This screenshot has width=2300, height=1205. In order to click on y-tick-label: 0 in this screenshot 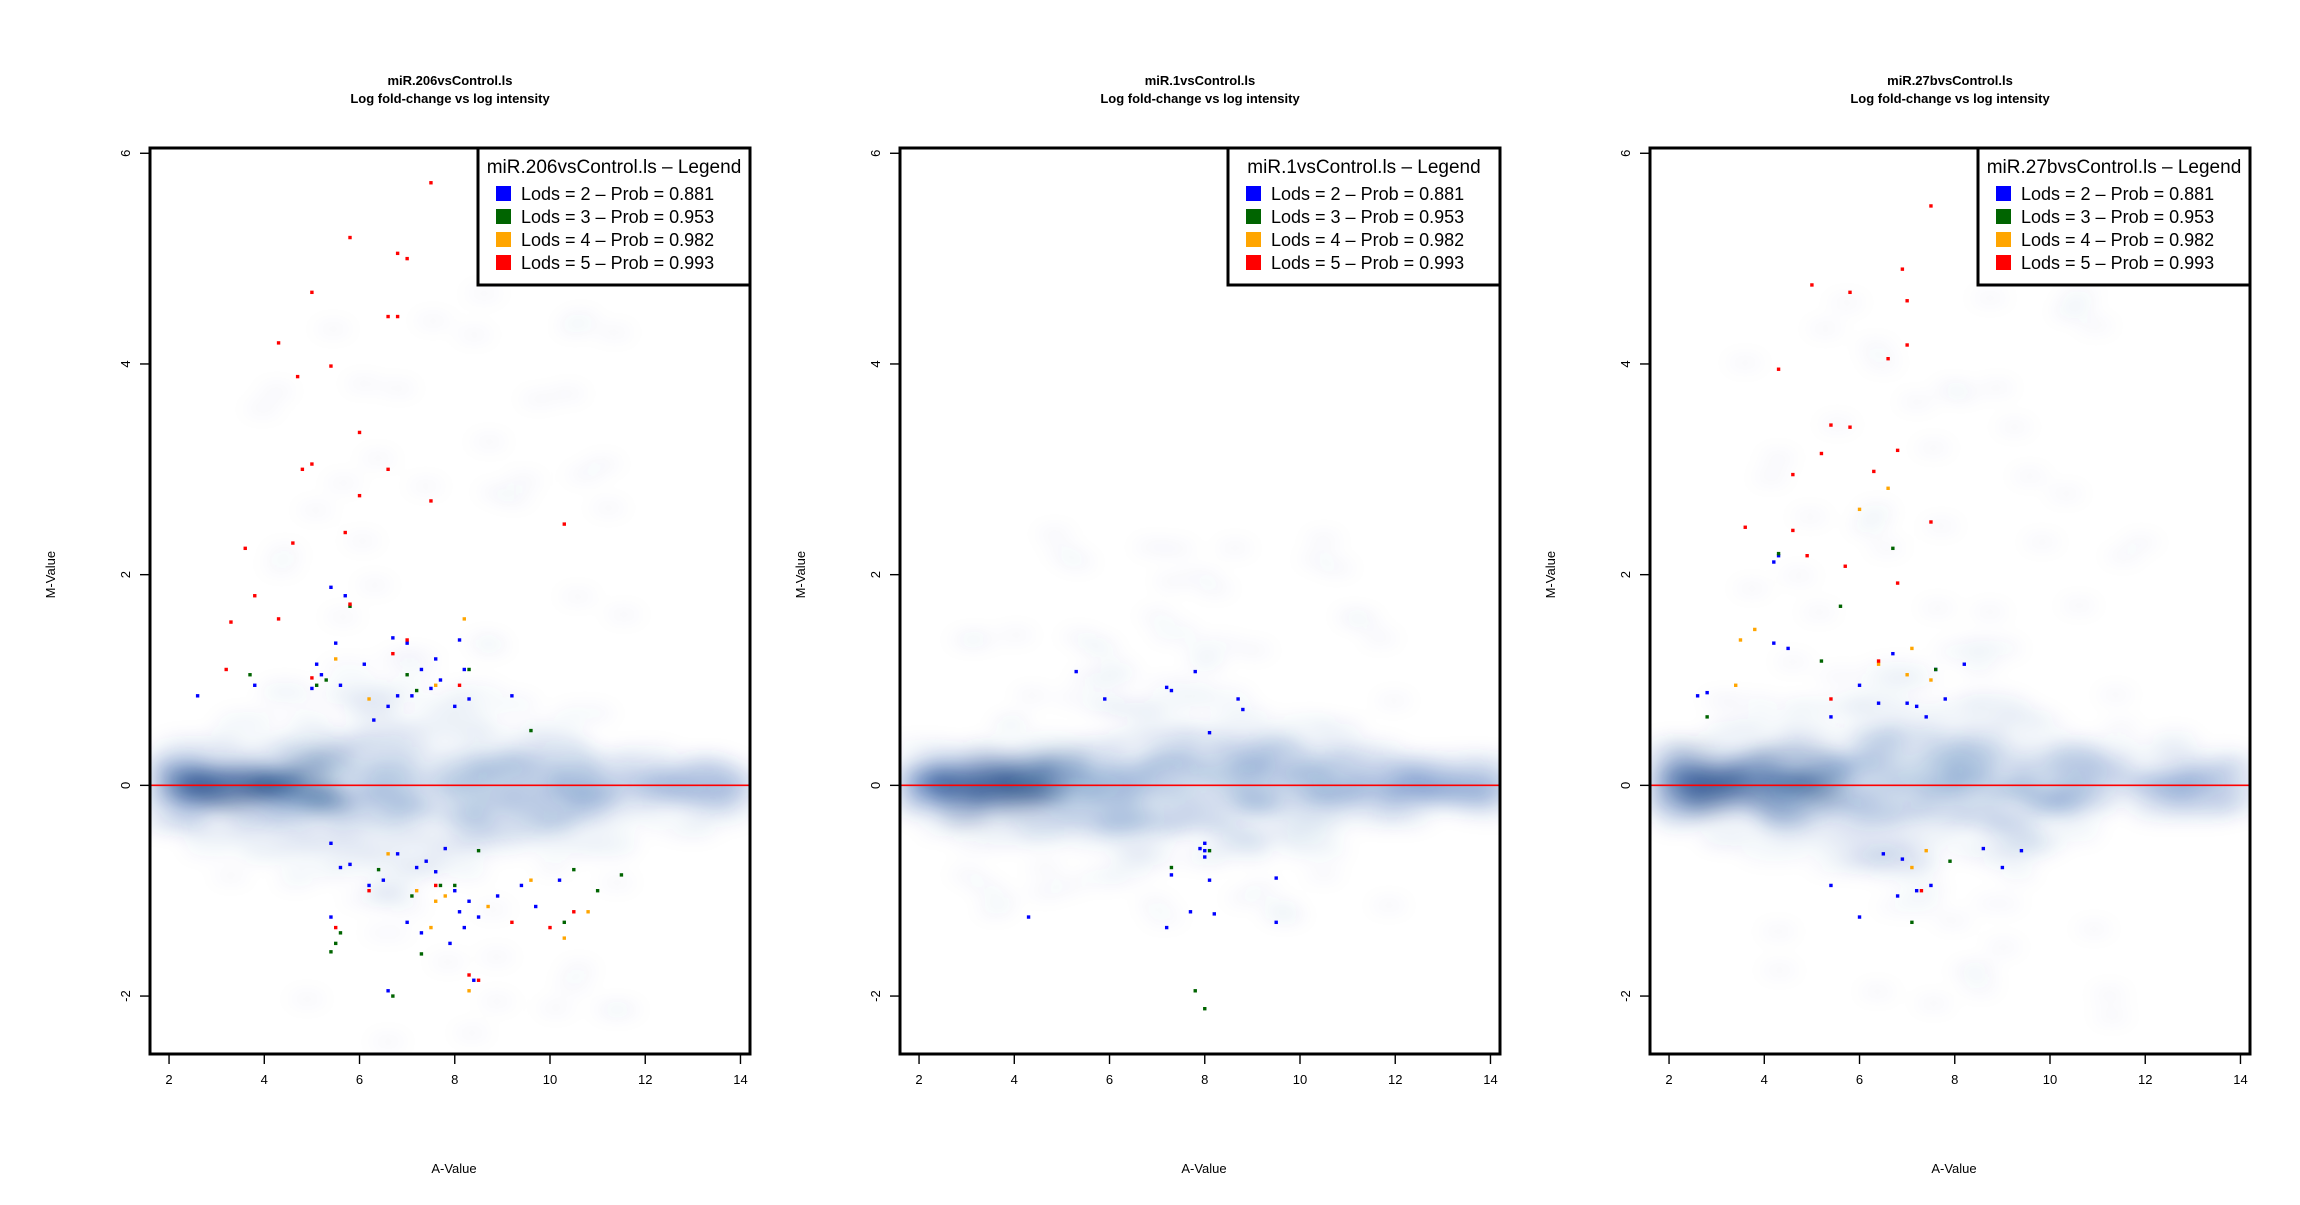, I will do `click(1625, 785)`.